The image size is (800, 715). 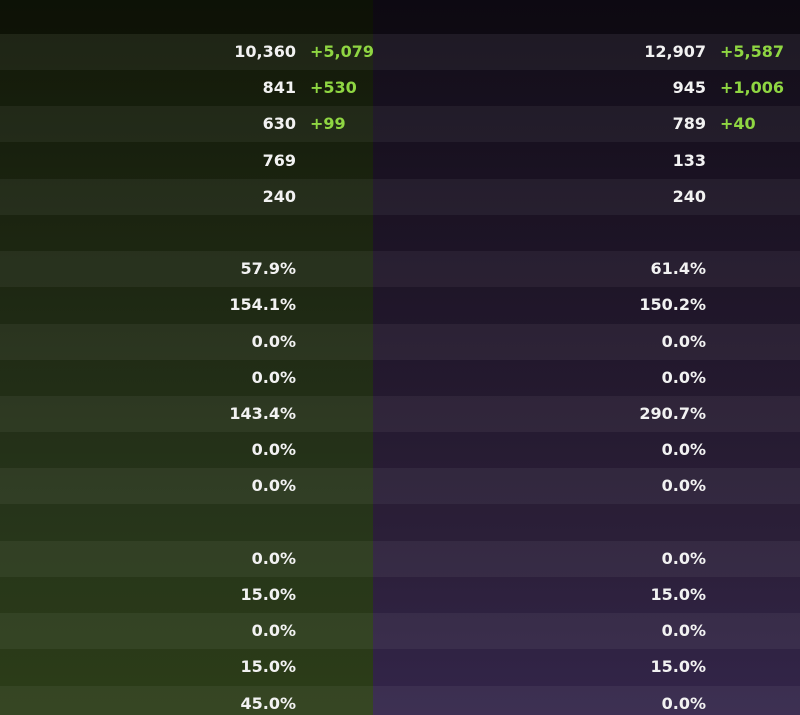 I want to click on stat-value: 45.0%, so click(x=268, y=703).